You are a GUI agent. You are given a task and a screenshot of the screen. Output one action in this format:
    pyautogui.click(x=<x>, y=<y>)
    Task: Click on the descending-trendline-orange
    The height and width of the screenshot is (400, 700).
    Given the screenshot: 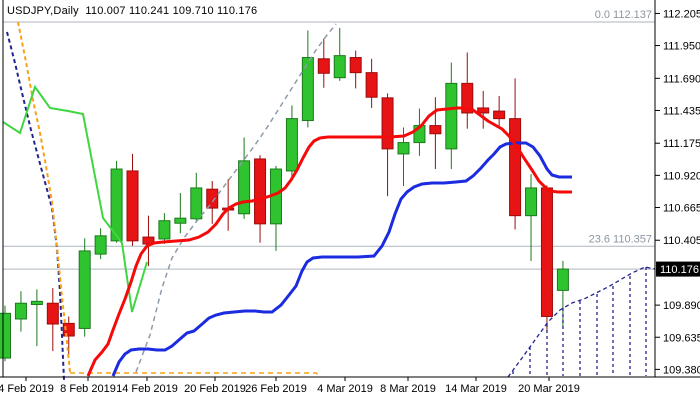 What is the action you would take?
    pyautogui.click(x=44, y=197)
    